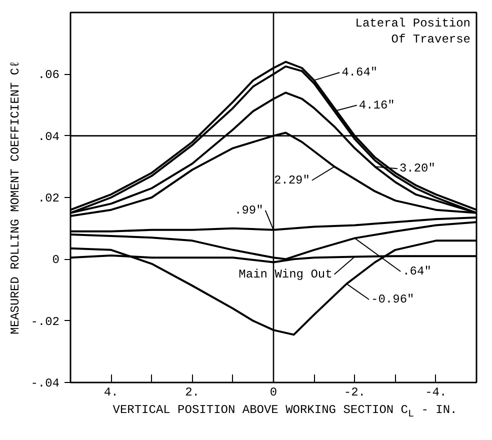 The height and width of the screenshot is (440, 492). Describe the element at coordinates (45, 321) in the screenshot. I see `y-tick-label: -.02` at that location.